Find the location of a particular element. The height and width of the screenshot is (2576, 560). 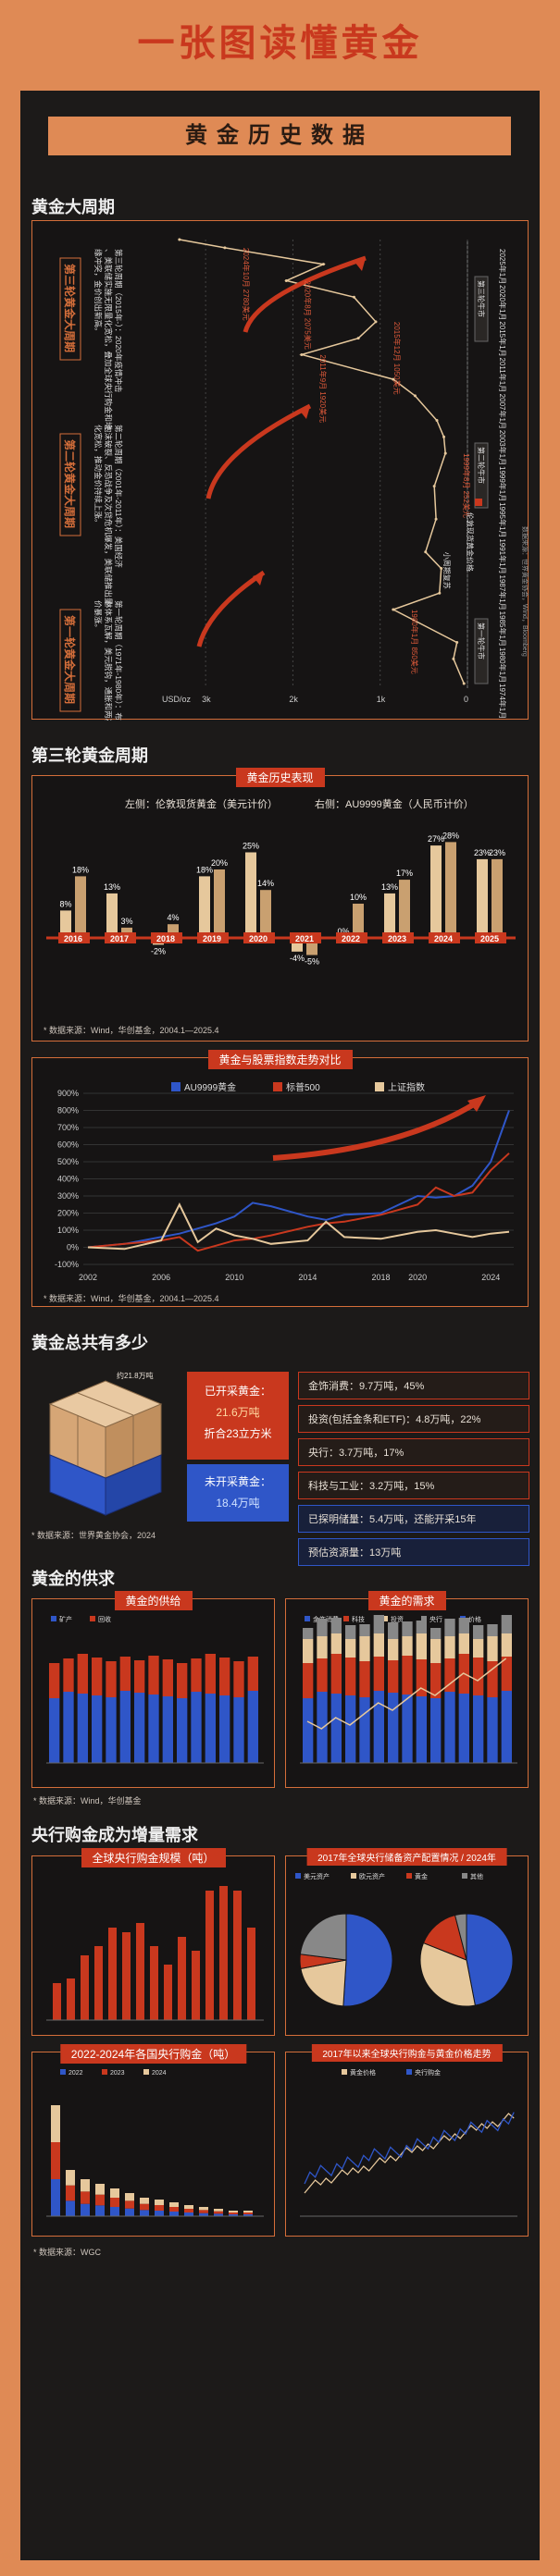

history-bar-source: * 数据来源：Wind，华创基金，2004.1—2025.4 is located at coordinates (131, 1030).